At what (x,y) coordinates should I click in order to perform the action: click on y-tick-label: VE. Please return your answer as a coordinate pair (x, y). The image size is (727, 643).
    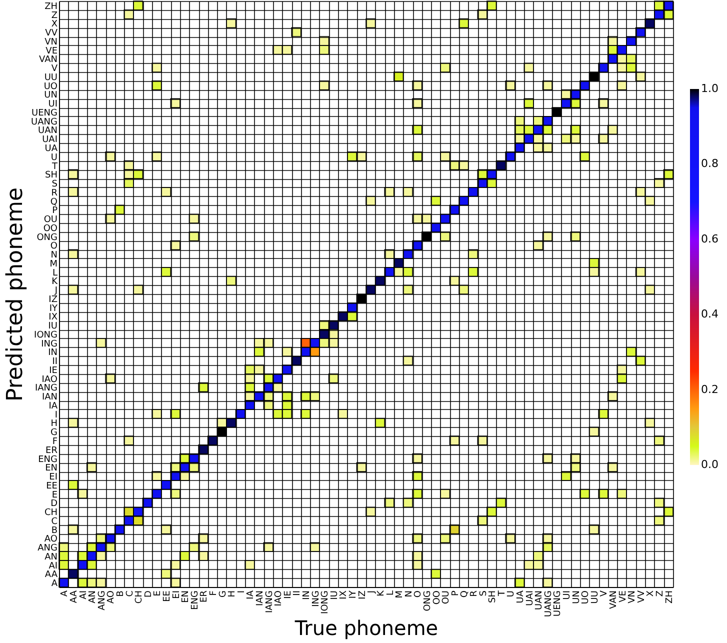
    Looking at the image, I should click on (52, 51).